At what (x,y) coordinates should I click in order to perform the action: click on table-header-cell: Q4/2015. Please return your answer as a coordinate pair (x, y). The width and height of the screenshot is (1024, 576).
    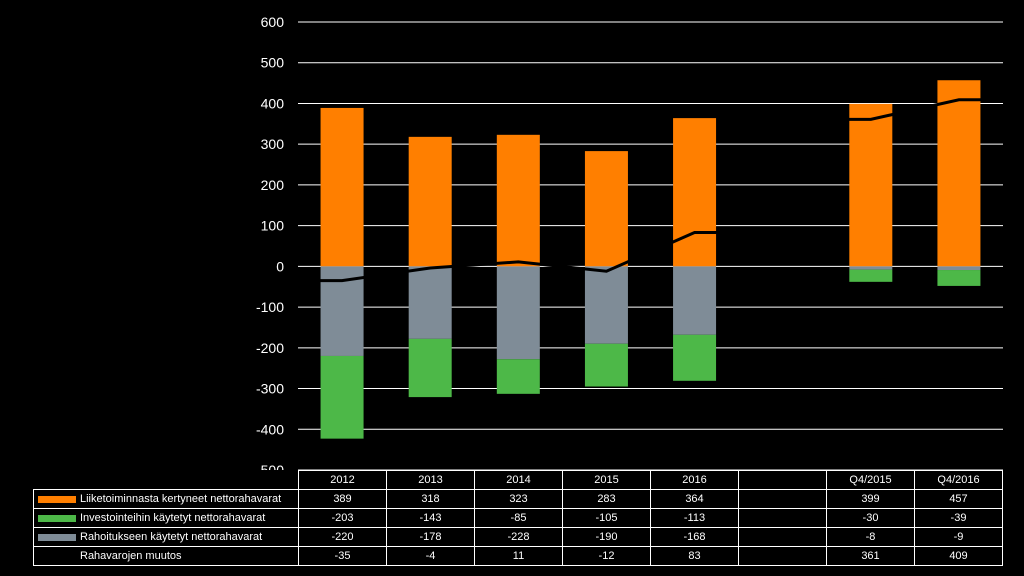
    Looking at the image, I should click on (870, 480).